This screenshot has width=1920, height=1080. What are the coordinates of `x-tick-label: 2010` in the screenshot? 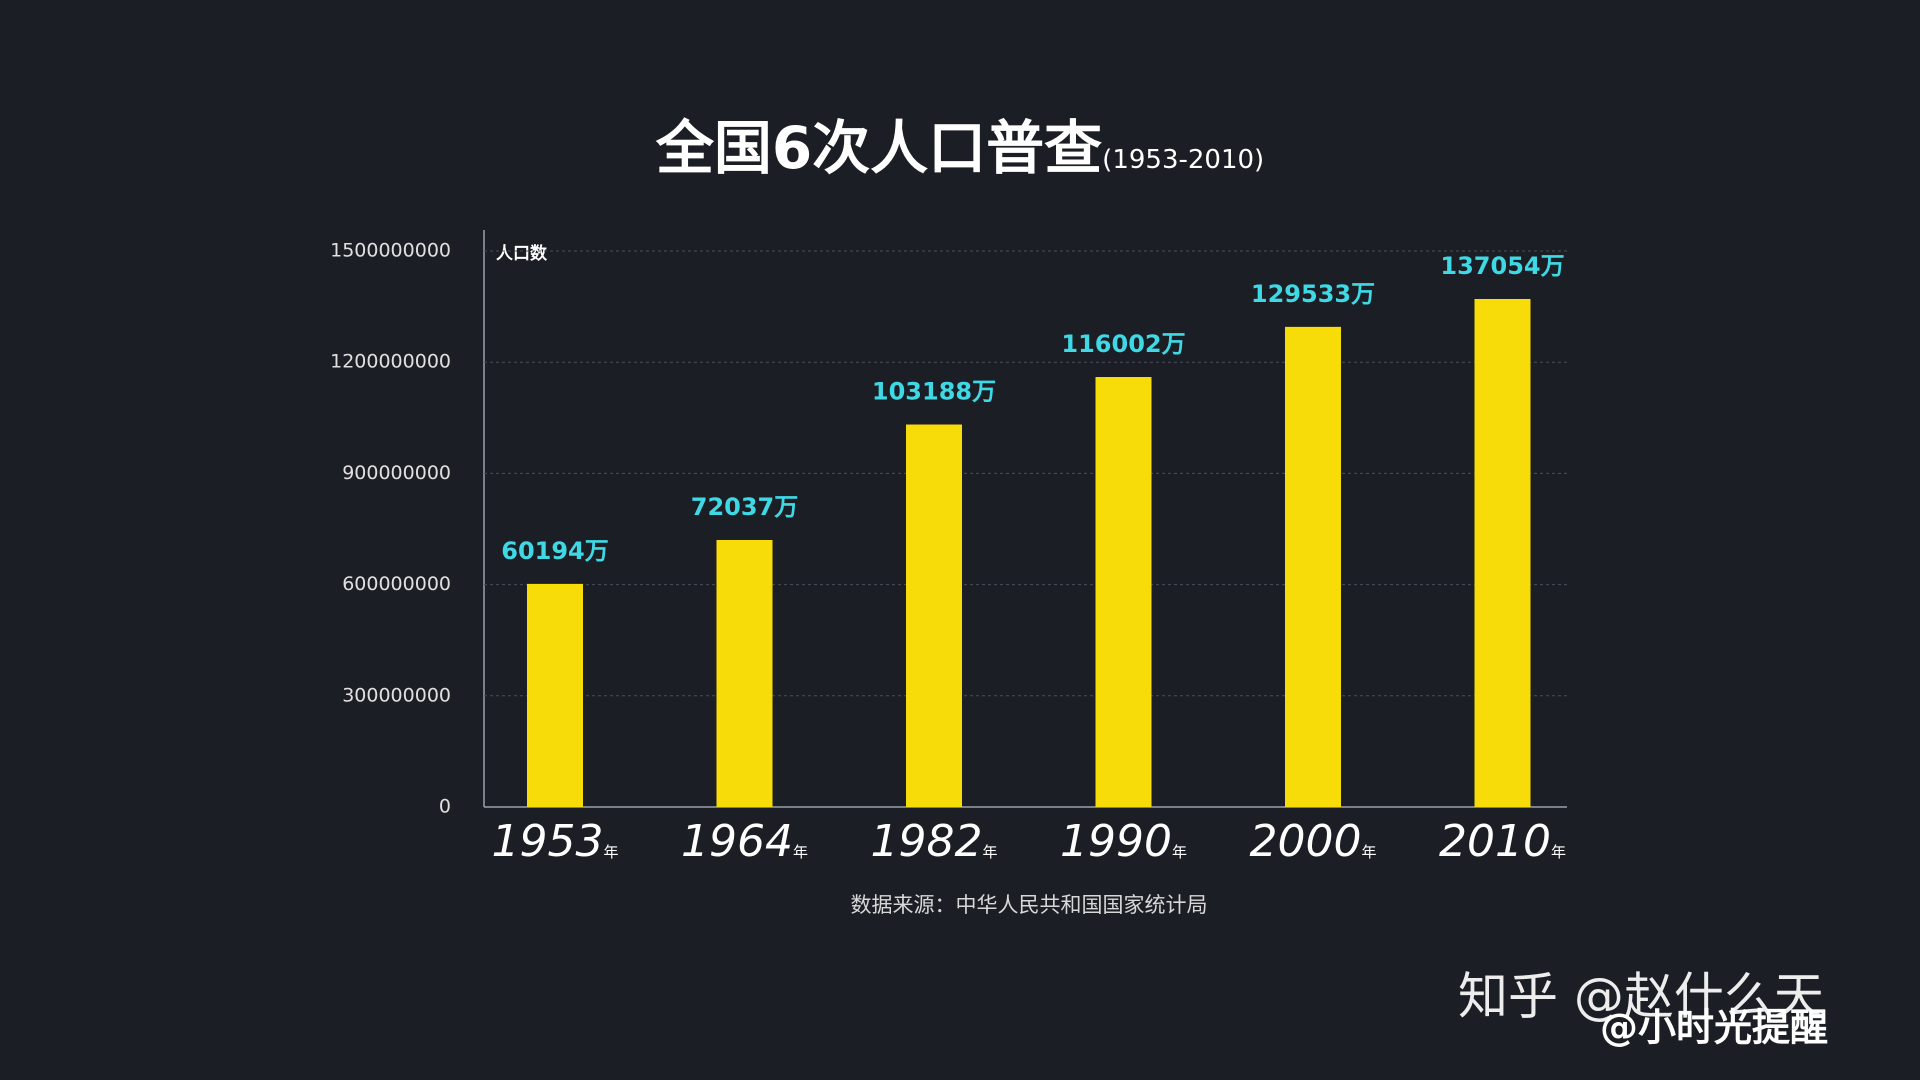 It's located at (1495, 841).